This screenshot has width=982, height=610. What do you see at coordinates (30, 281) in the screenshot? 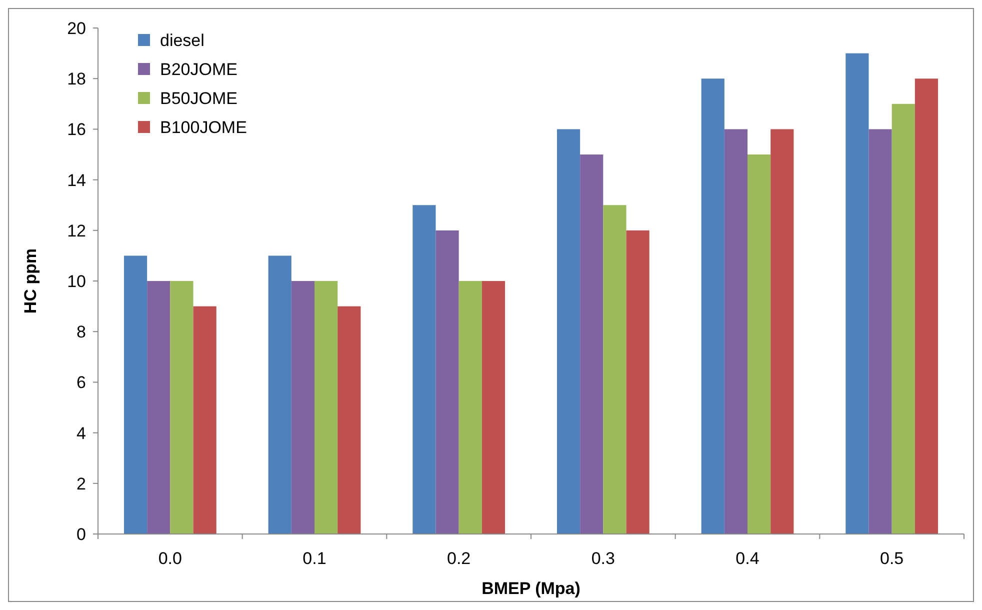
I see `y-axis-title: HC ppm` at bounding box center [30, 281].